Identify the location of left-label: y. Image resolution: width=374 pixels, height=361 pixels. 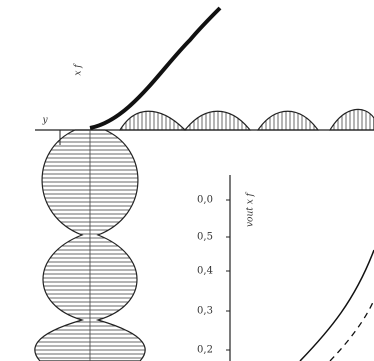
(44, 121).